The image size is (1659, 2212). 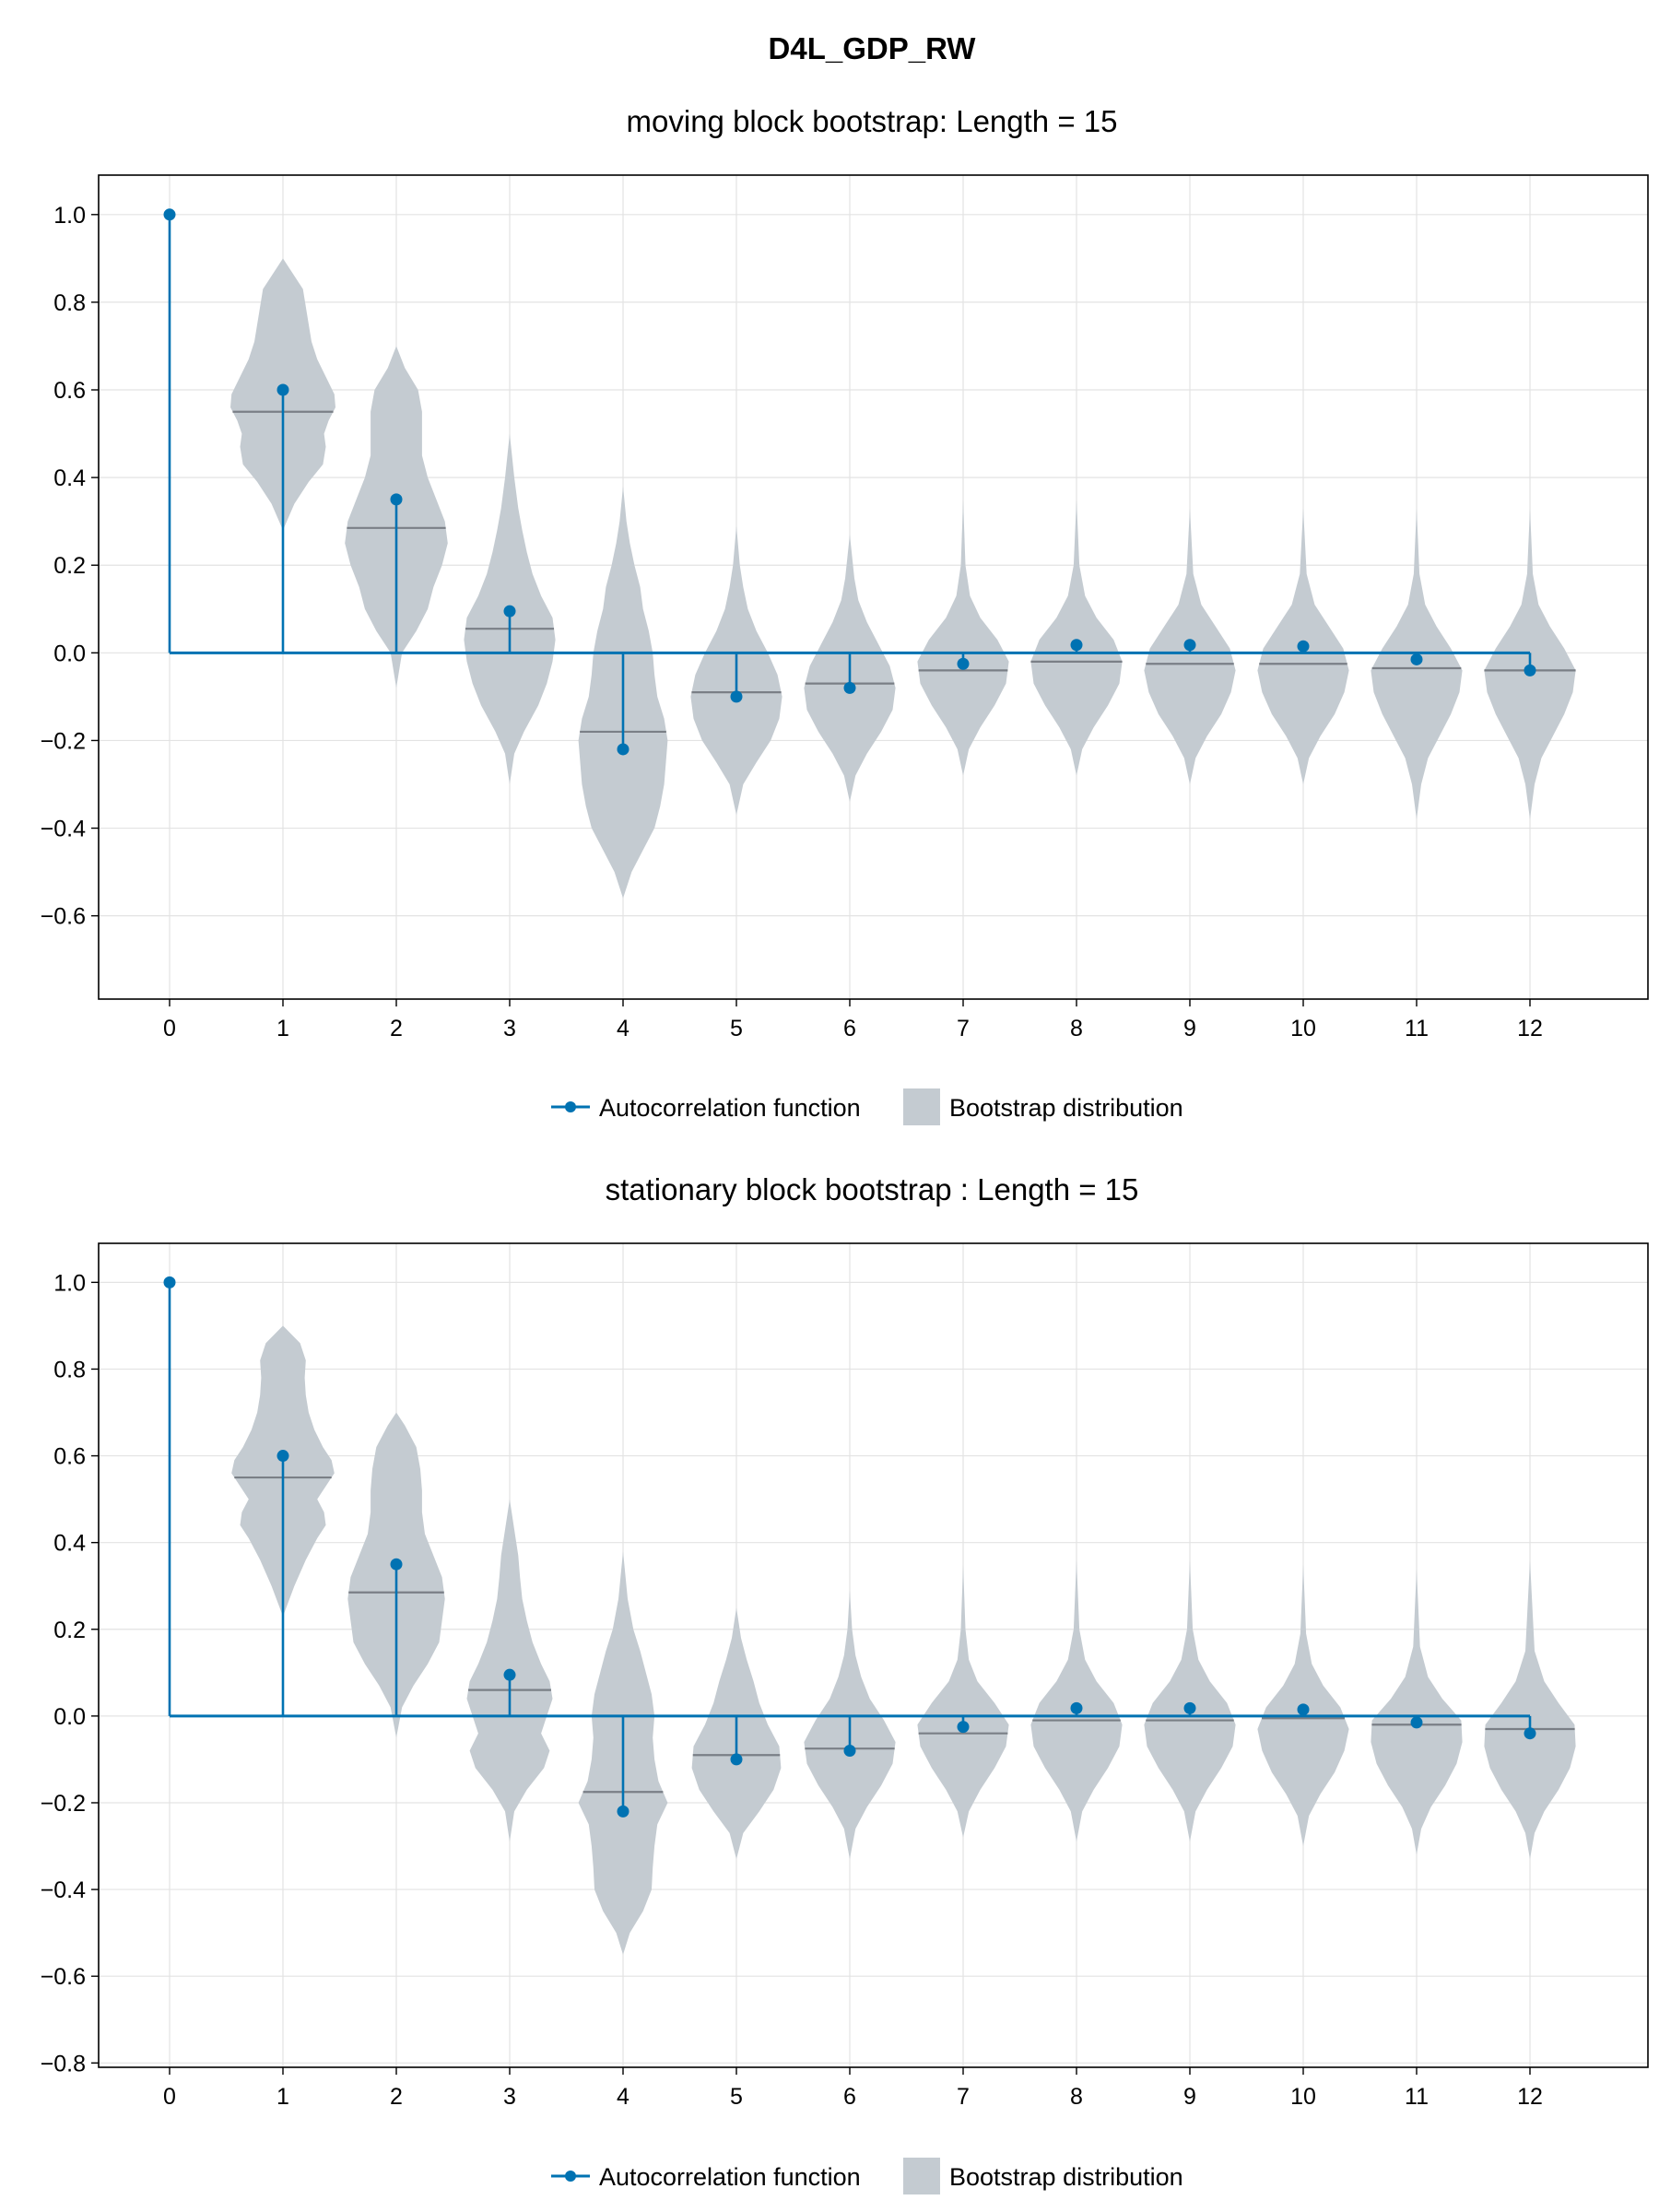 I want to click on panel-title-moving: moving block bootstrap: Length = 15, so click(x=872, y=121).